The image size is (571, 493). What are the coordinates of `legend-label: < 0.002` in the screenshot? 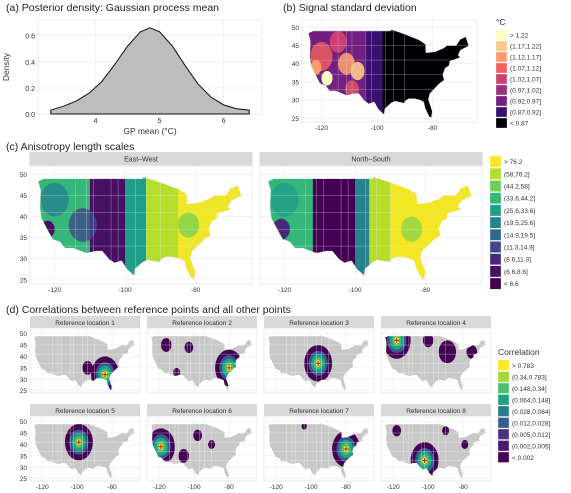 It's located at (523, 458).